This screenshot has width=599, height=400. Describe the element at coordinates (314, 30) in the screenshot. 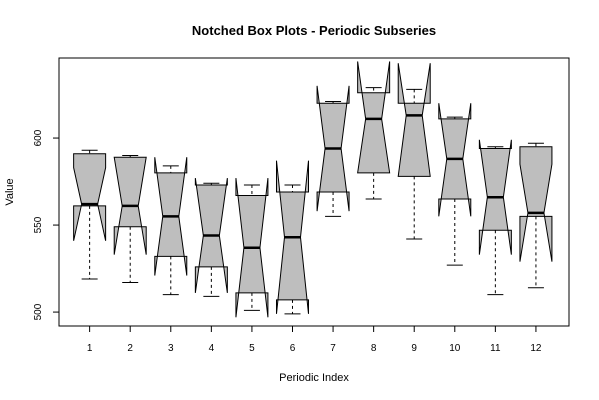

I see `chart-title: Notched Box Plots - Periodic Subseries` at that location.